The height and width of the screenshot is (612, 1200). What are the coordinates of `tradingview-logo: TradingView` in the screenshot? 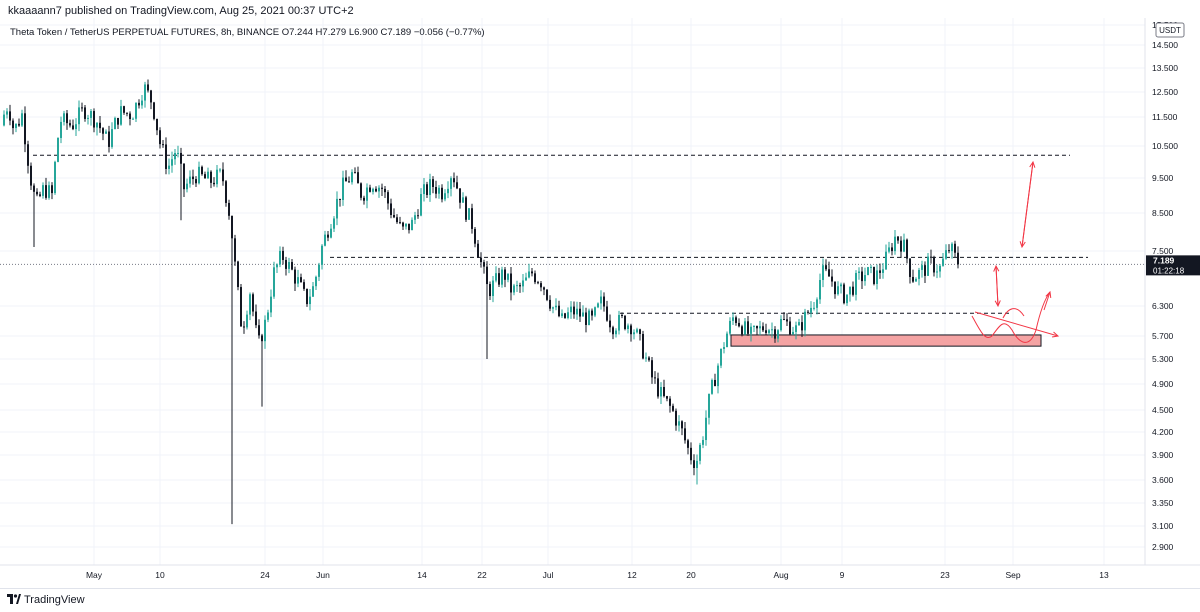 It's located at (46, 600).